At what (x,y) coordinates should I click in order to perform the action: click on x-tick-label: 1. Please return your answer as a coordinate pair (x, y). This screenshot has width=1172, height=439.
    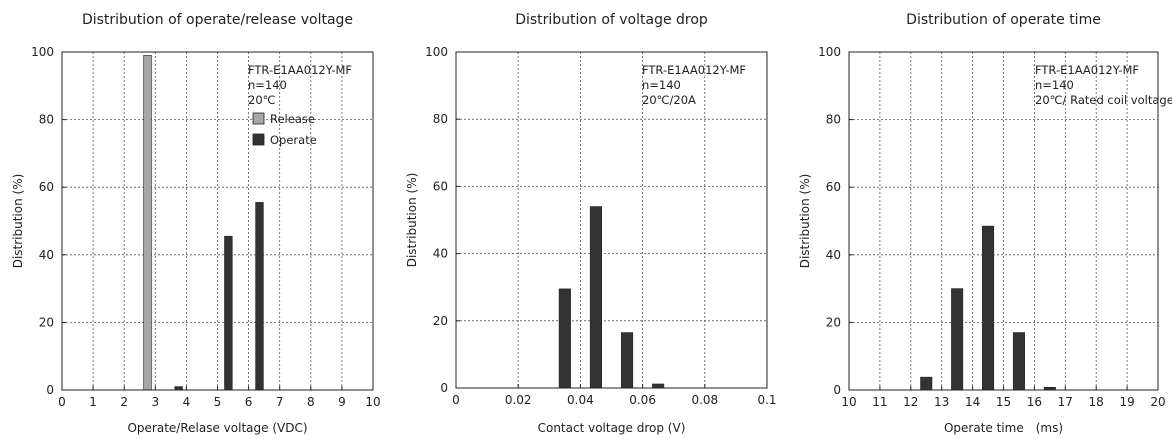
    Looking at the image, I should click on (93, 402).